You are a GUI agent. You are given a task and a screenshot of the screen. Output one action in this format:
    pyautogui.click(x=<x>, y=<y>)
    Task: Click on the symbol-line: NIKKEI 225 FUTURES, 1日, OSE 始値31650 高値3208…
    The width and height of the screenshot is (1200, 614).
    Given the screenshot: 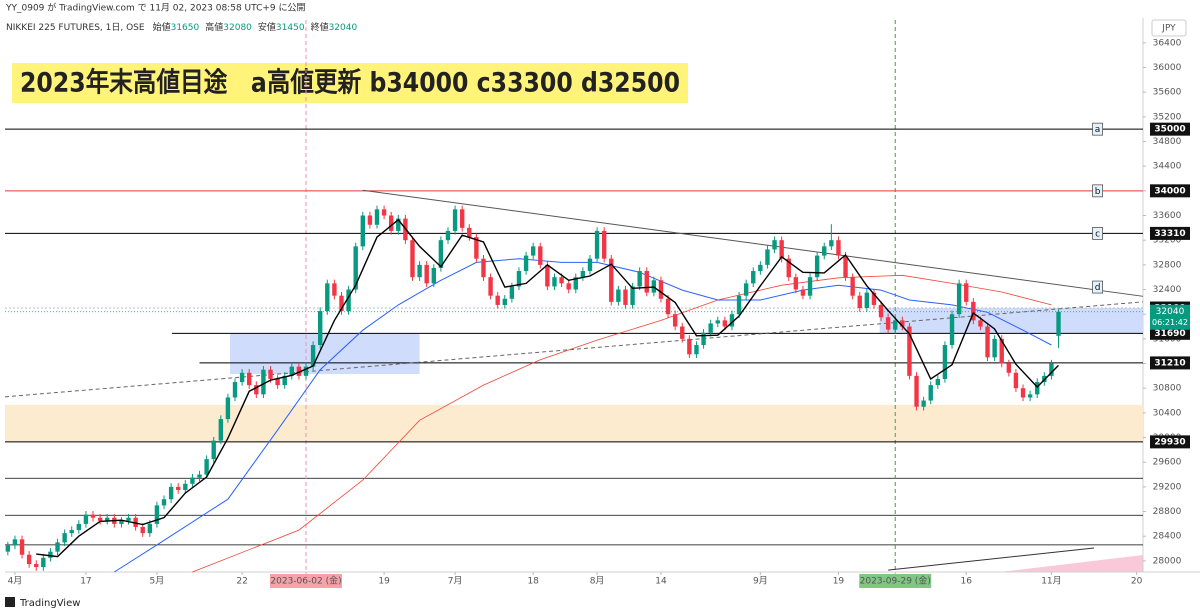 What is the action you would take?
    pyautogui.click(x=181, y=27)
    